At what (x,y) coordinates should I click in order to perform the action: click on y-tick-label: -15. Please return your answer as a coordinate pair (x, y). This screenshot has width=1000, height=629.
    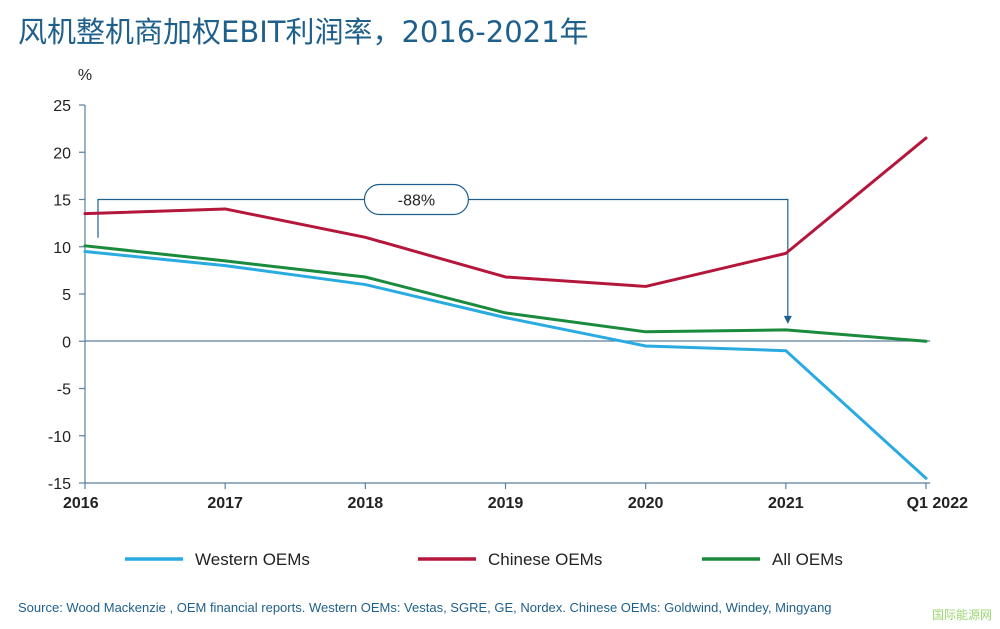
    Looking at the image, I should click on (59, 484).